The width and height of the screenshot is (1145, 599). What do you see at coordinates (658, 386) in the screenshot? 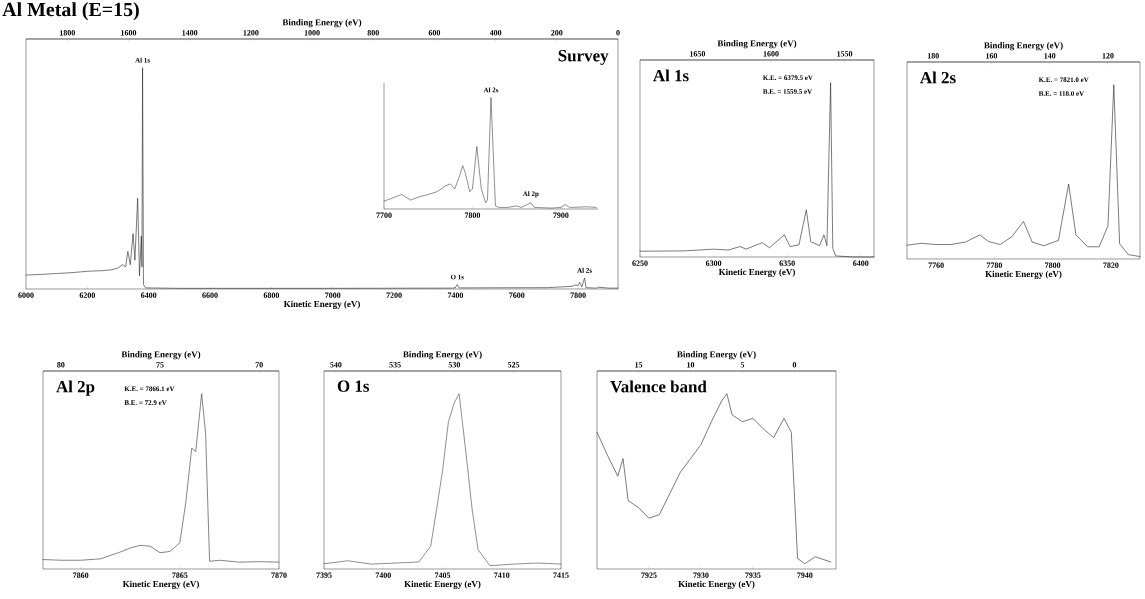
I see `chart-title: Valence band` at bounding box center [658, 386].